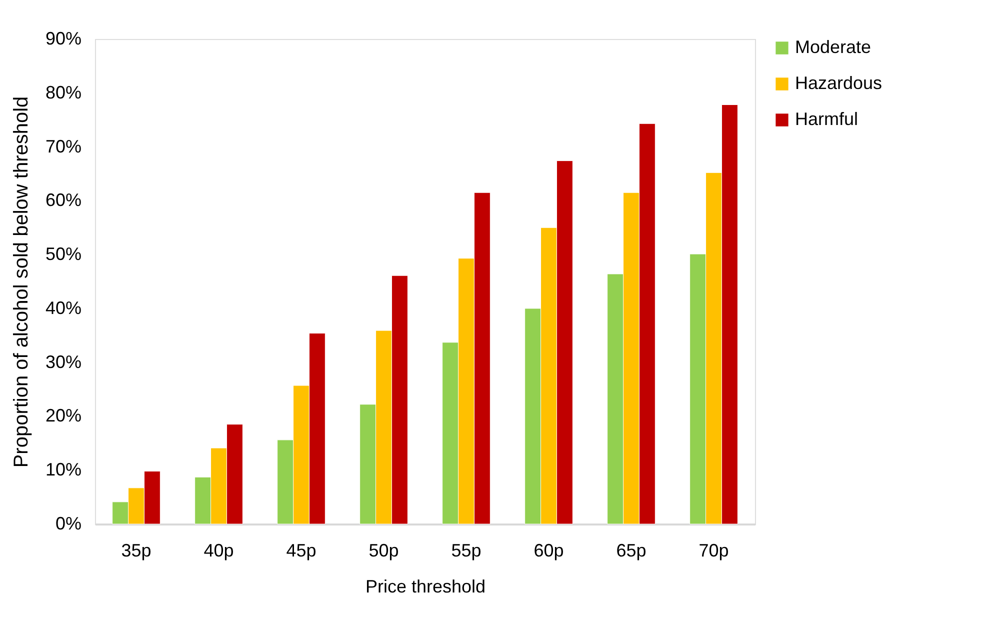  What do you see at coordinates (63, 146) in the screenshot?
I see `y-tick-label: 70%` at bounding box center [63, 146].